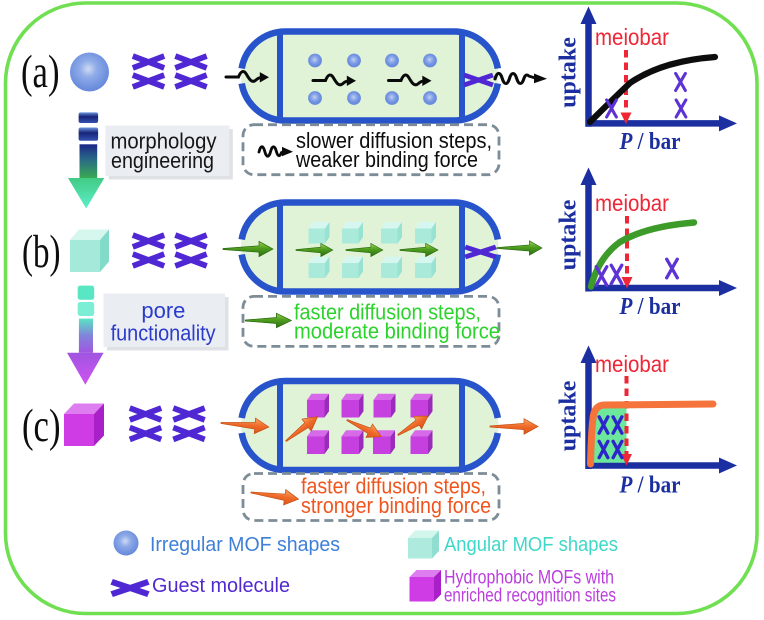 This screenshot has height=620, width=764. Describe the element at coordinates (386, 159) in the screenshot. I see `svg-text: weaker binding force` at that location.